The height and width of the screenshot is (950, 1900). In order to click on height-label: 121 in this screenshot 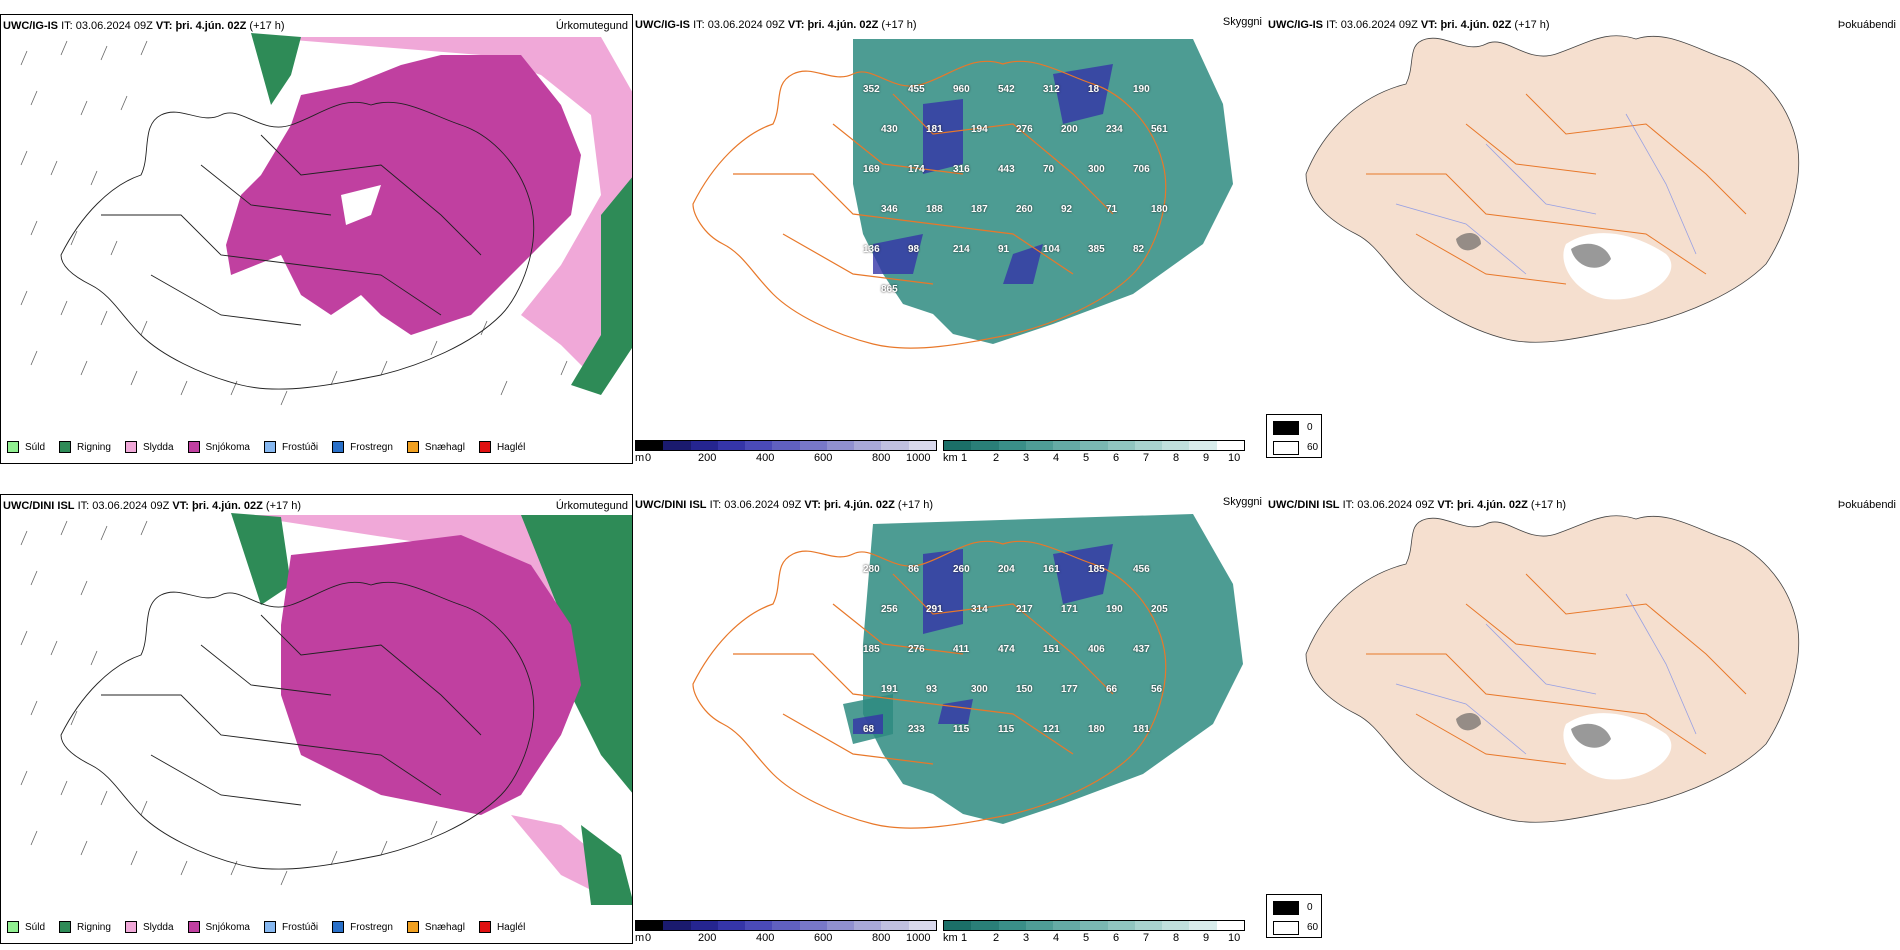, I will do `click(1051, 729)`.